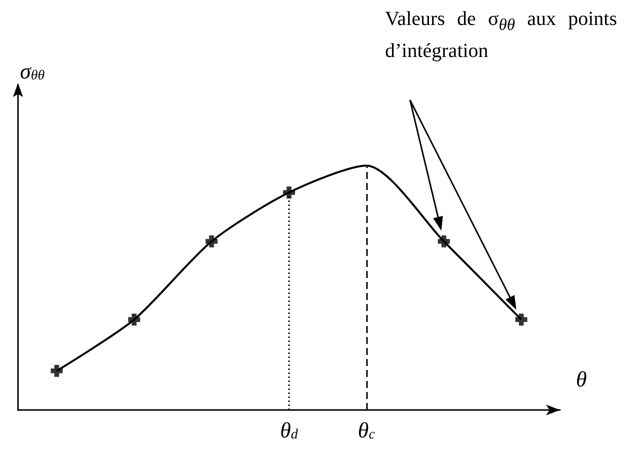  What do you see at coordinates (32, 71) in the screenshot?
I see `y-axis-title: σθθ` at bounding box center [32, 71].